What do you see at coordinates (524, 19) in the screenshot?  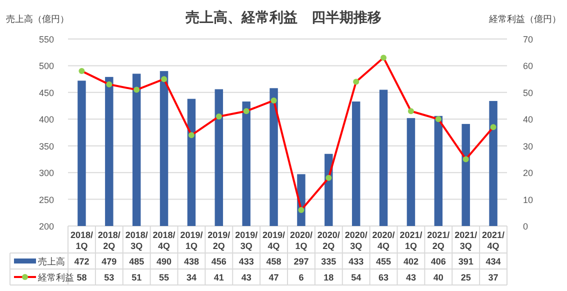 I see `y2-axis-title: 経常利益（億円）` at bounding box center [524, 19].